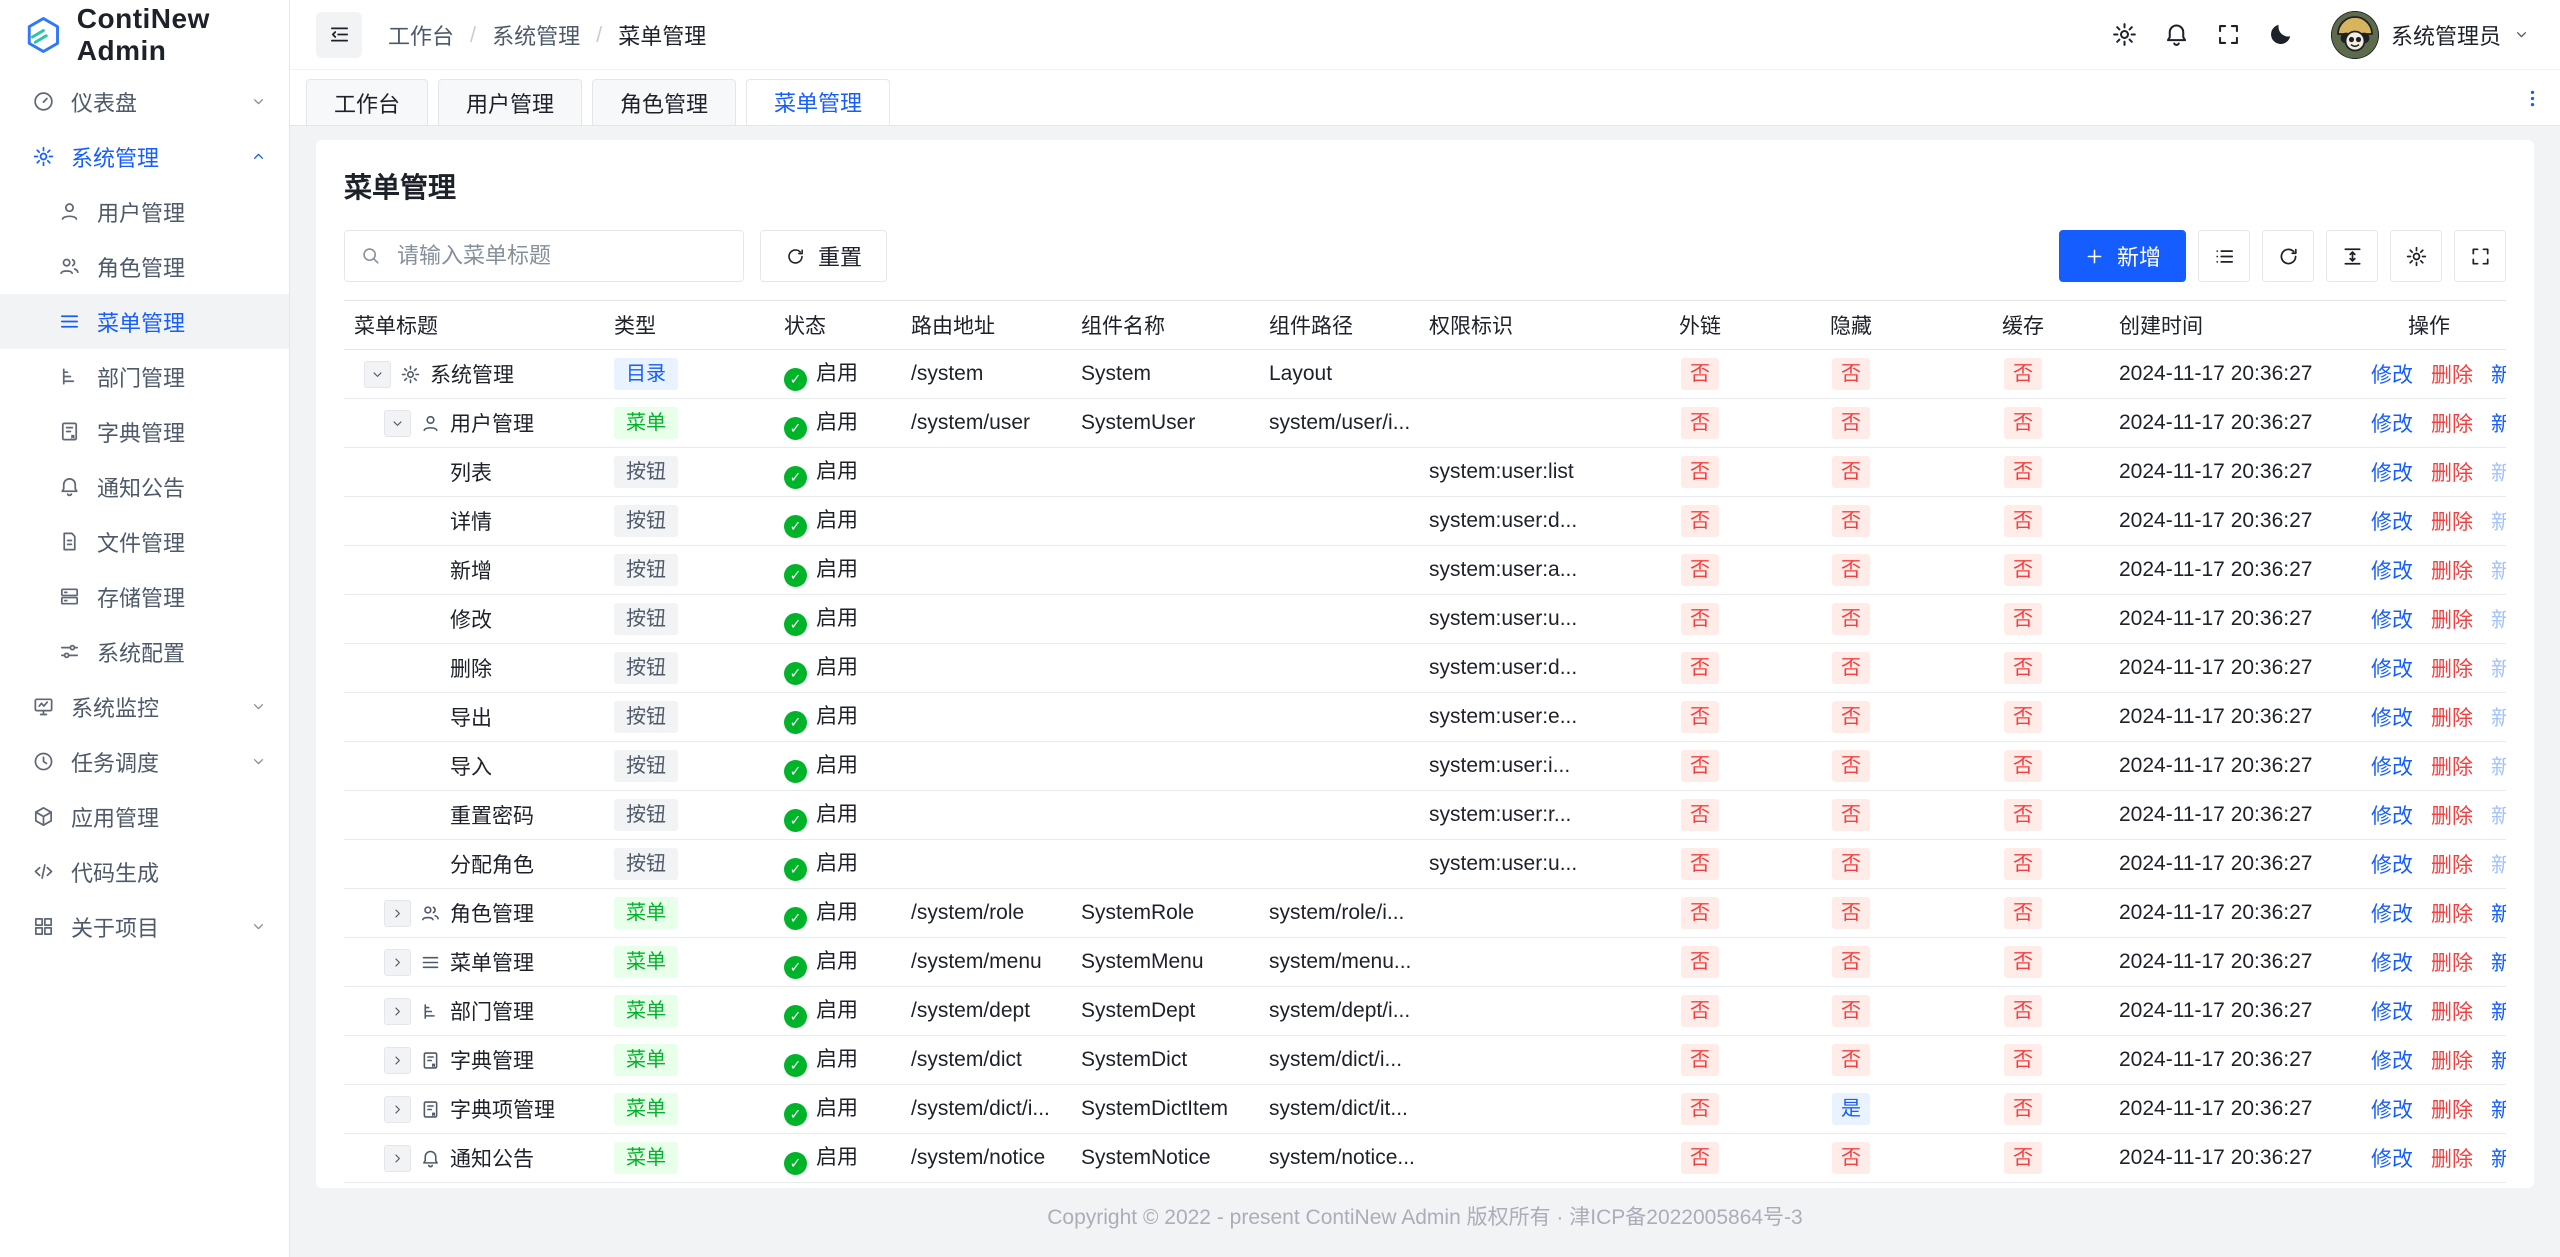 This screenshot has width=2560, height=1257. What do you see at coordinates (986, 619) in the screenshot?
I see `route-cell` at bounding box center [986, 619].